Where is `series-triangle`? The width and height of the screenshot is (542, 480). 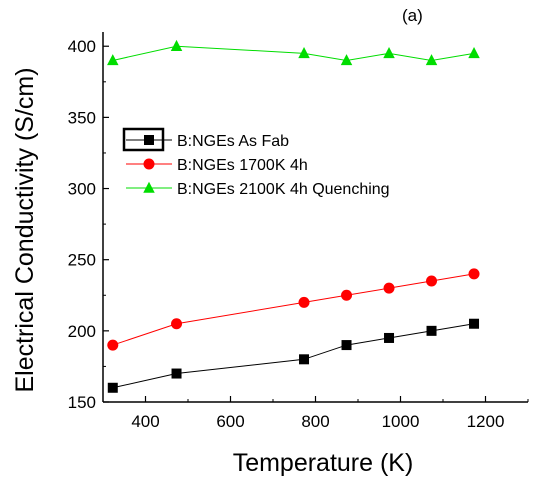 series-triangle is located at coordinates (293, 52).